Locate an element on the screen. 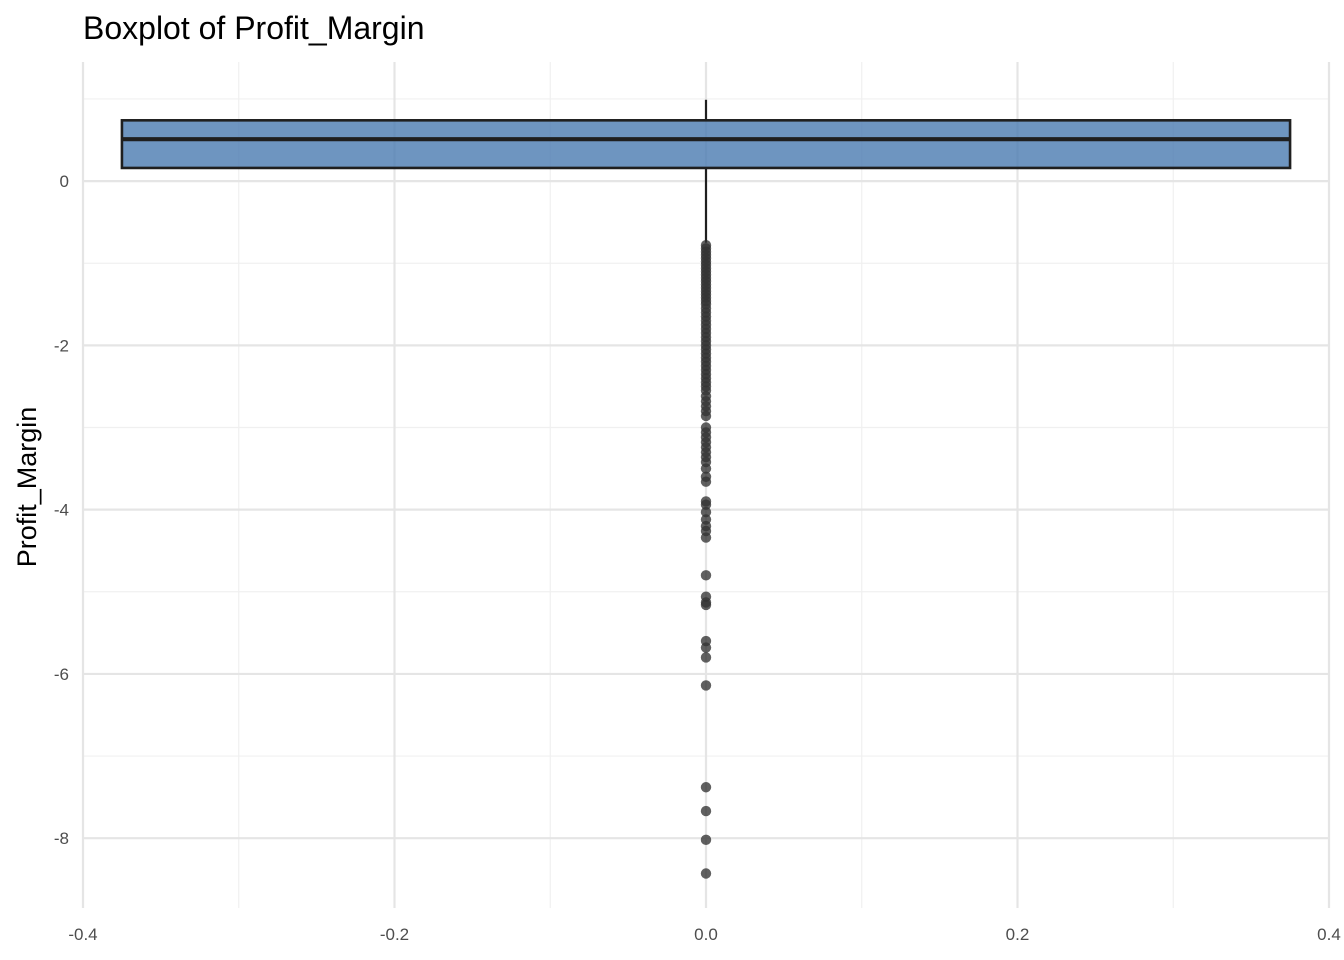 This screenshot has height=960, width=1344. chart-title: Boxplot of Profit_Margin is located at coordinates (254, 28).